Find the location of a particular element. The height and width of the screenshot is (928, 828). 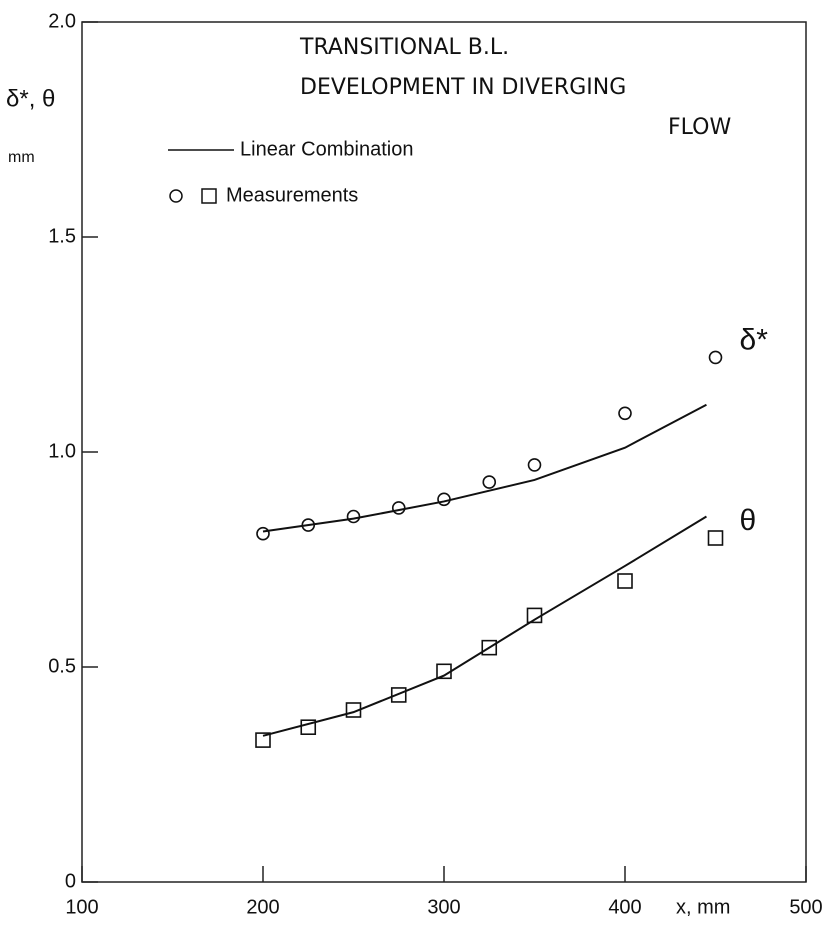

x-axis-label: x, mm is located at coordinates (703, 907).